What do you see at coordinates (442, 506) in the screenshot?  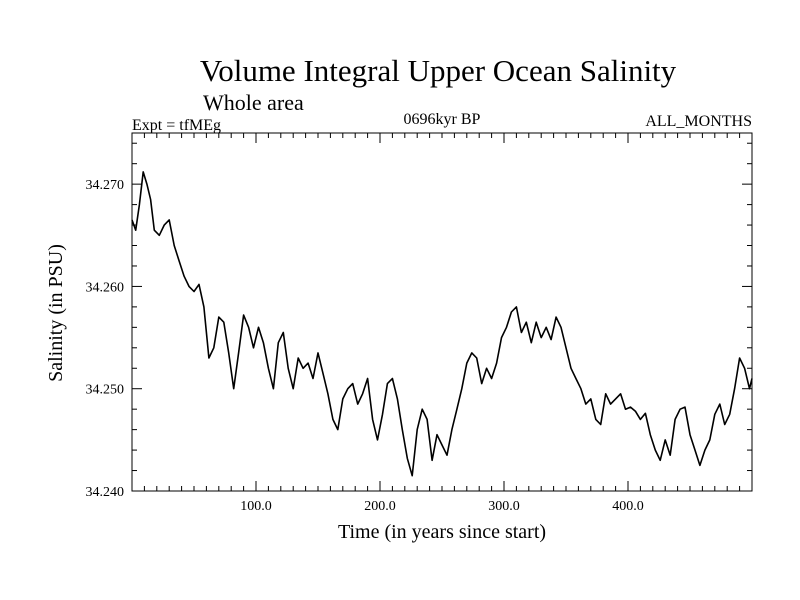 I see `x-axis-tick-labels: 100.0 200.0 300.0 400.0` at bounding box center [442, 506].